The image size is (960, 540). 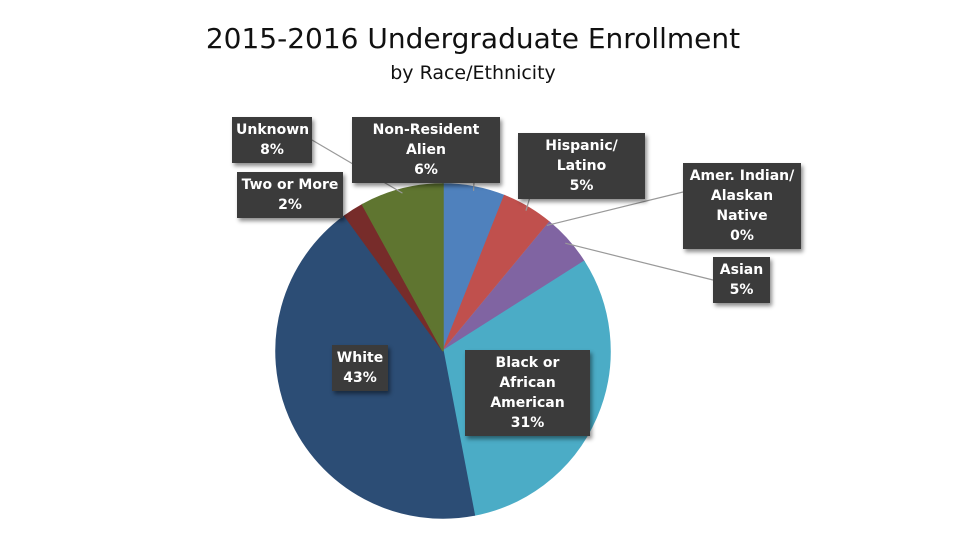 What do you see at coordinates (290, 205) in the screenshot?
I see `label-value: 2%` at bounding box center [290, 205].